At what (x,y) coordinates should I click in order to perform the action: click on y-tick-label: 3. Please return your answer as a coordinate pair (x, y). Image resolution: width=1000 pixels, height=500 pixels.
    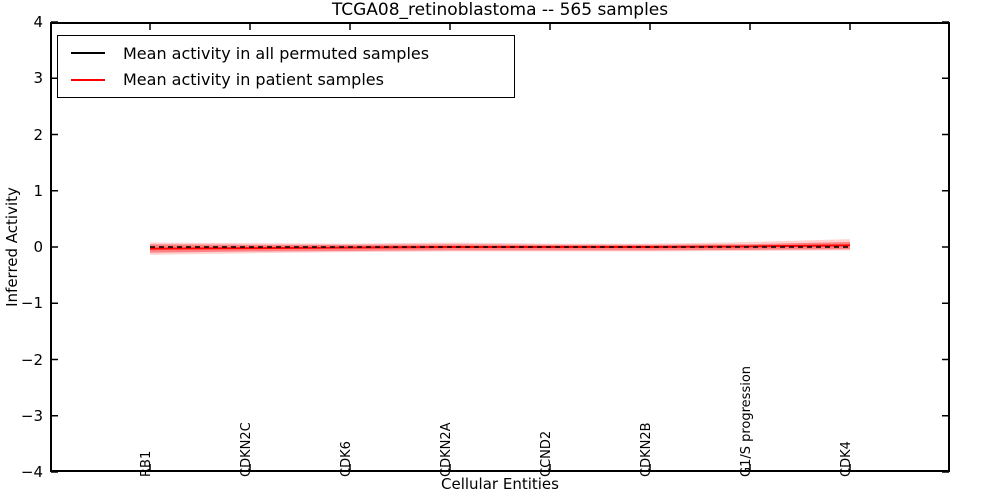
    Looking at the image, I should click on (38, 78).